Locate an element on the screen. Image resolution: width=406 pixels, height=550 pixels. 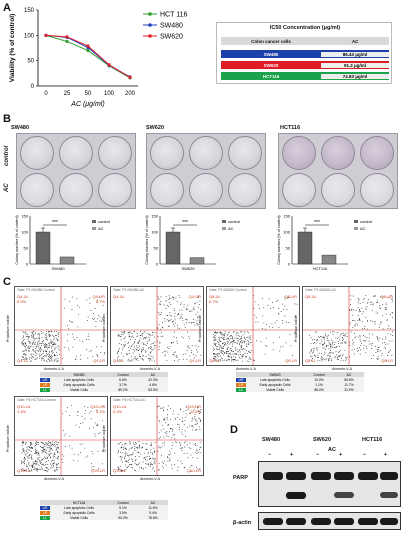
x-tick-label: 50 is located at coordinates (88, 94).